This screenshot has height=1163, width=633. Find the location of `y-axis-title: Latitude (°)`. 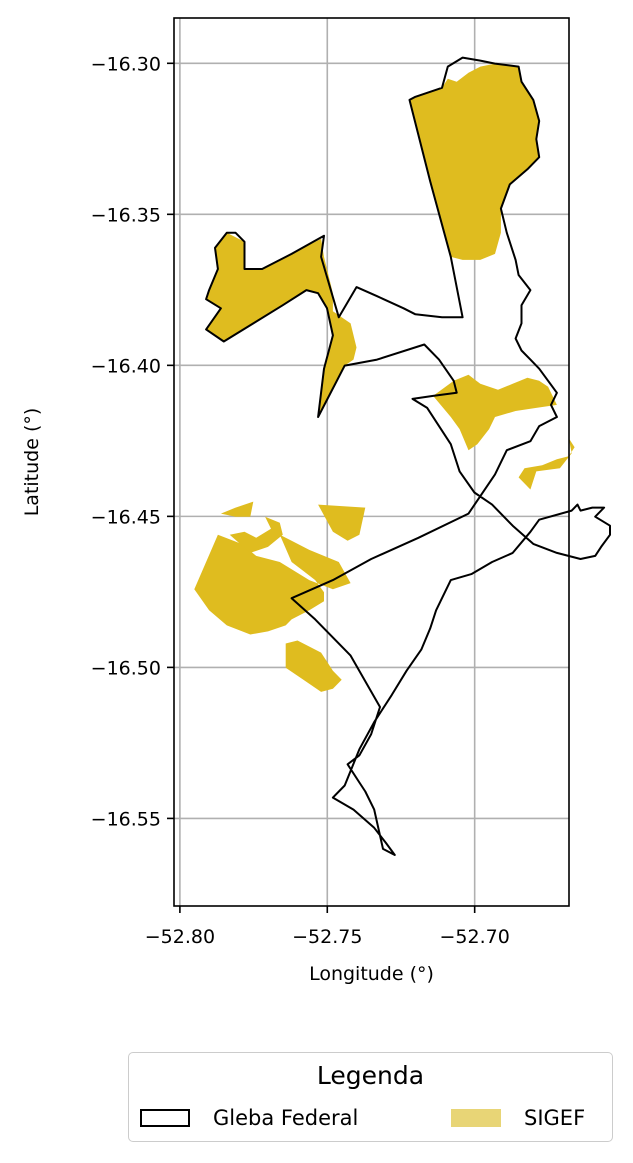

y-axis-title: Latitude (°) is located at coordinates (32, 462).